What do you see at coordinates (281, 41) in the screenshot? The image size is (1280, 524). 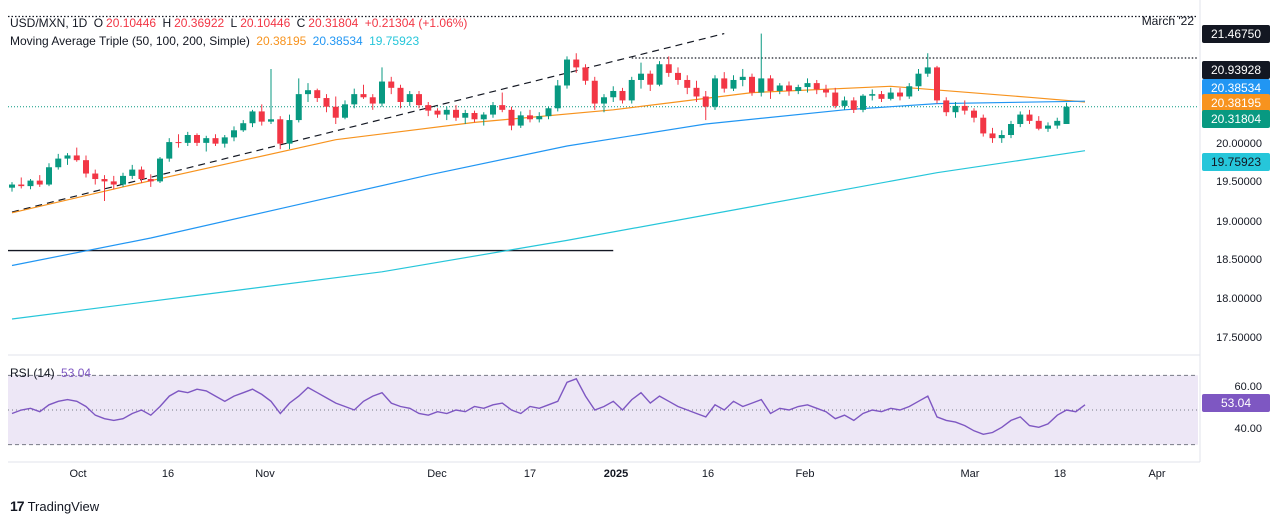 I see `ma50-value: 20.38195` at bounding box center [281, 41].